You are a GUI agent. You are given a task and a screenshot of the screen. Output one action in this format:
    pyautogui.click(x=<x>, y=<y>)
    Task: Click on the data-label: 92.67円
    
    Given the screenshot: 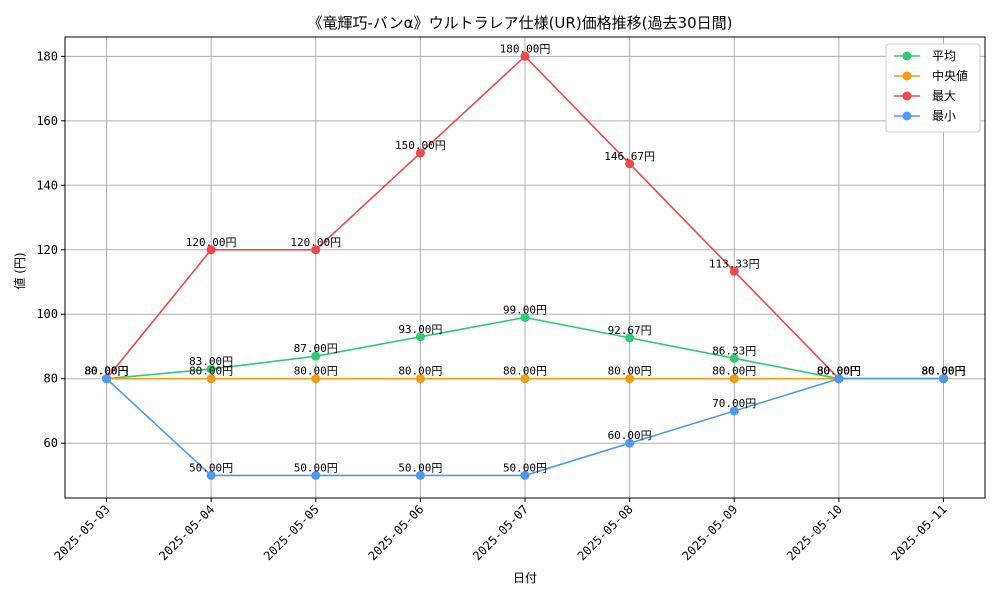 What is the action you would take?
    pyautogui.click(x=630, y=330)
    